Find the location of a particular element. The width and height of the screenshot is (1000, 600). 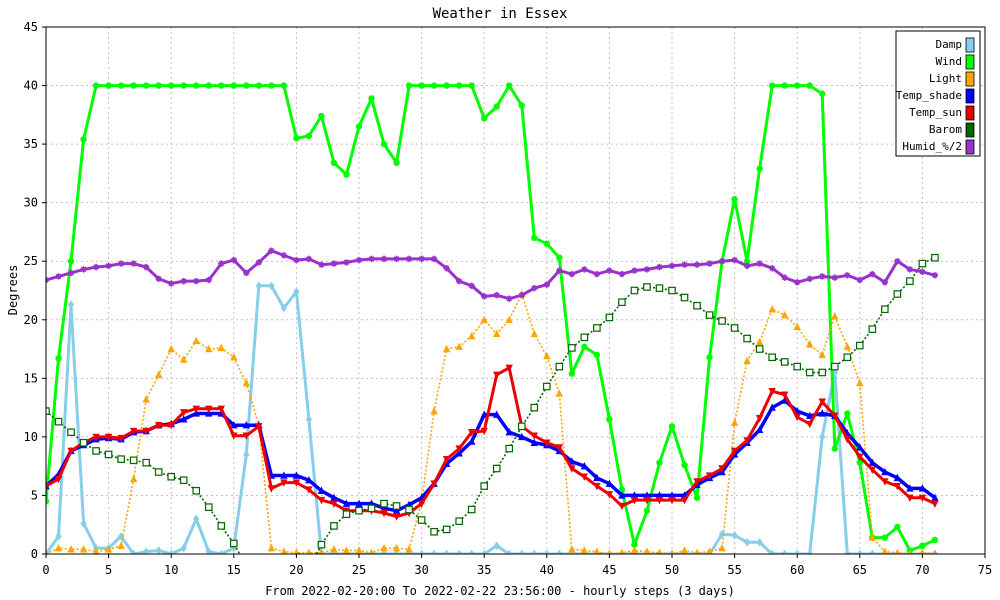

x-tick-label: 75 is located at coordinates (985, 570).